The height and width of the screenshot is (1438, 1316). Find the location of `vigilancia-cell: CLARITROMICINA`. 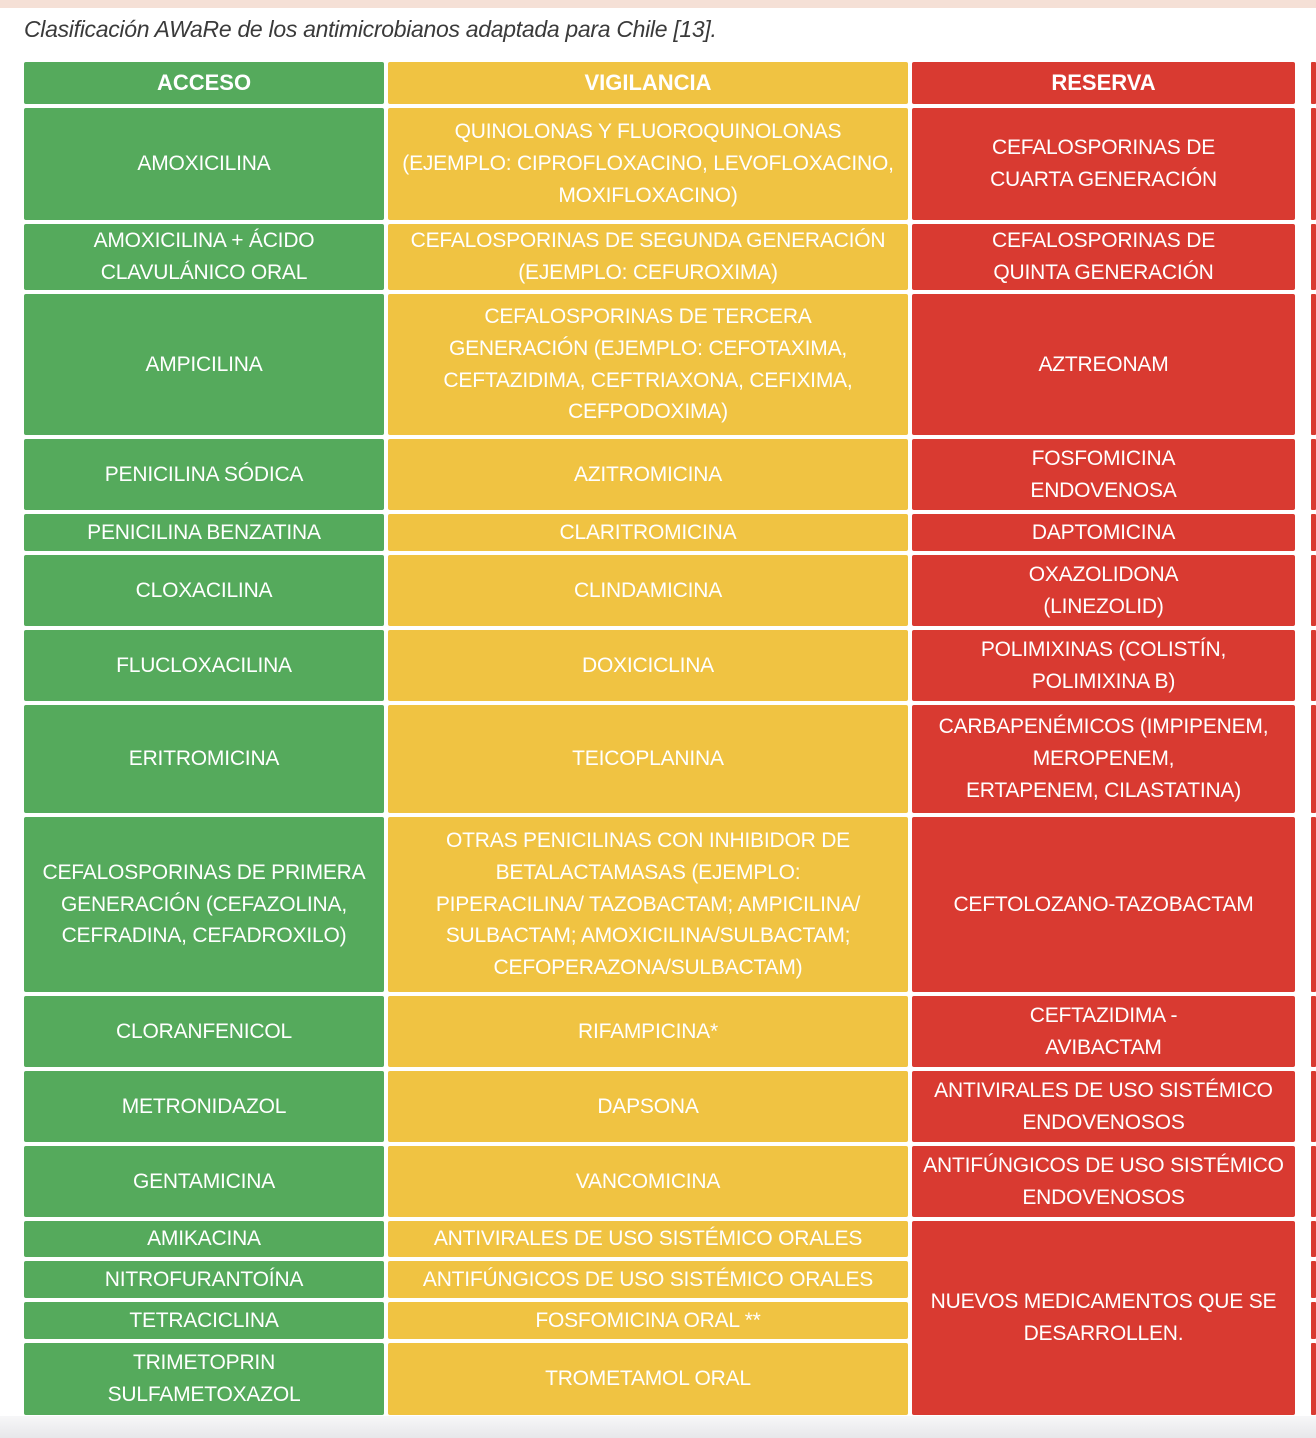

vigilancia-cell: CLARITROMICINA is located at coordinates (648, 532).